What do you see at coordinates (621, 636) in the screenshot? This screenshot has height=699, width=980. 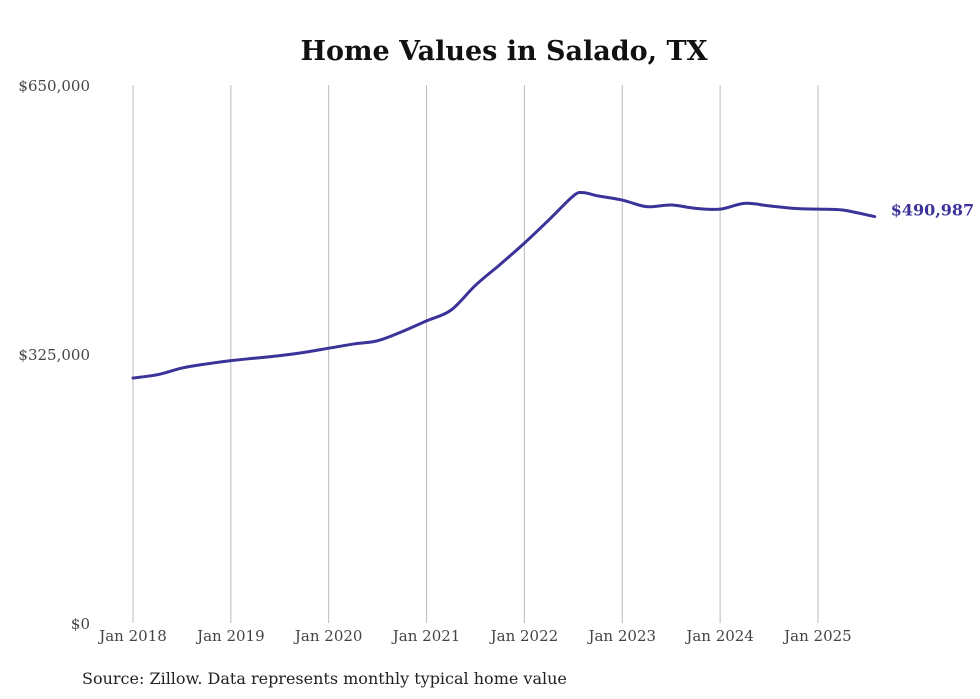 I see `x-tick-label: Jan 2023` at bounding box center [621, 636].